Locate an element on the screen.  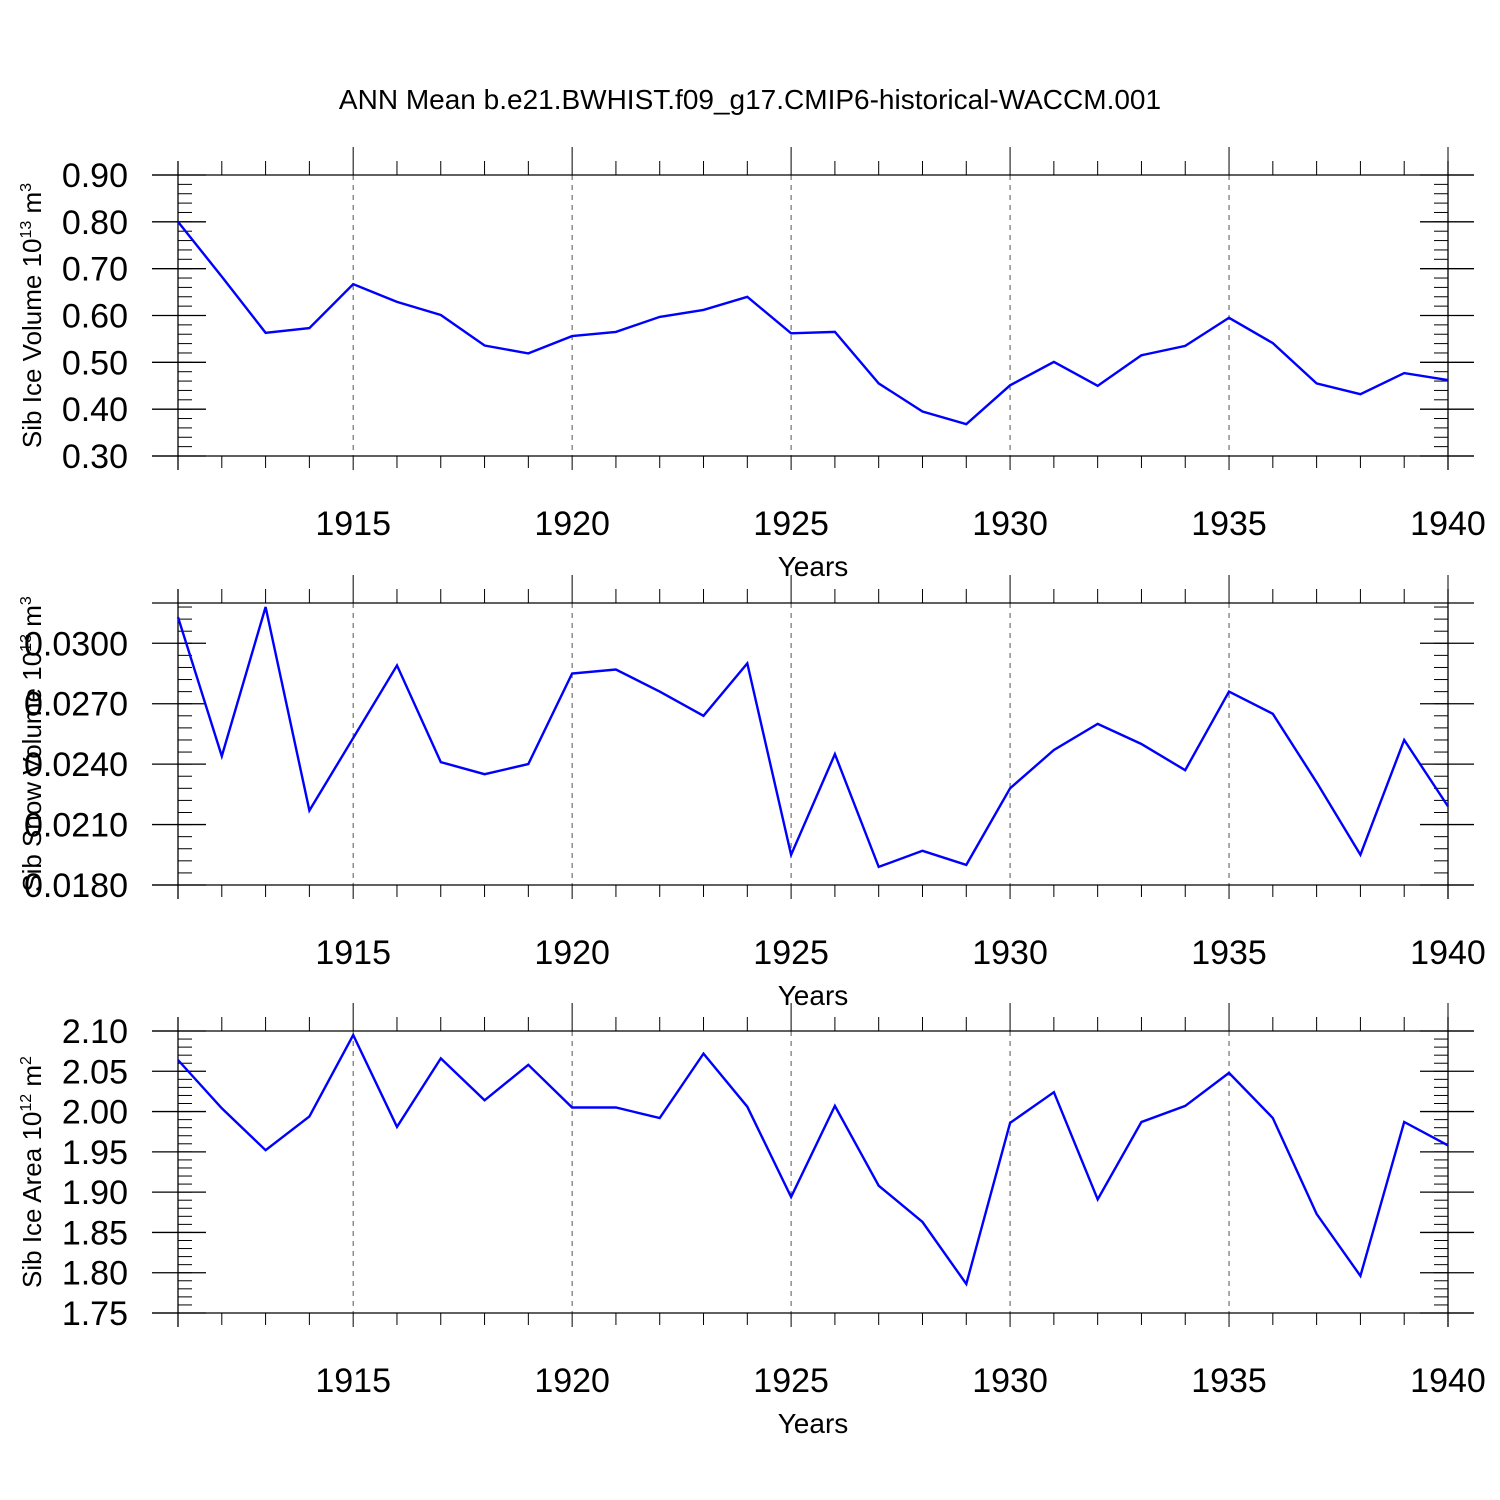
y-axis-label: Sib Ice Volume 1013 m3 is located at coordinates (32, 315).